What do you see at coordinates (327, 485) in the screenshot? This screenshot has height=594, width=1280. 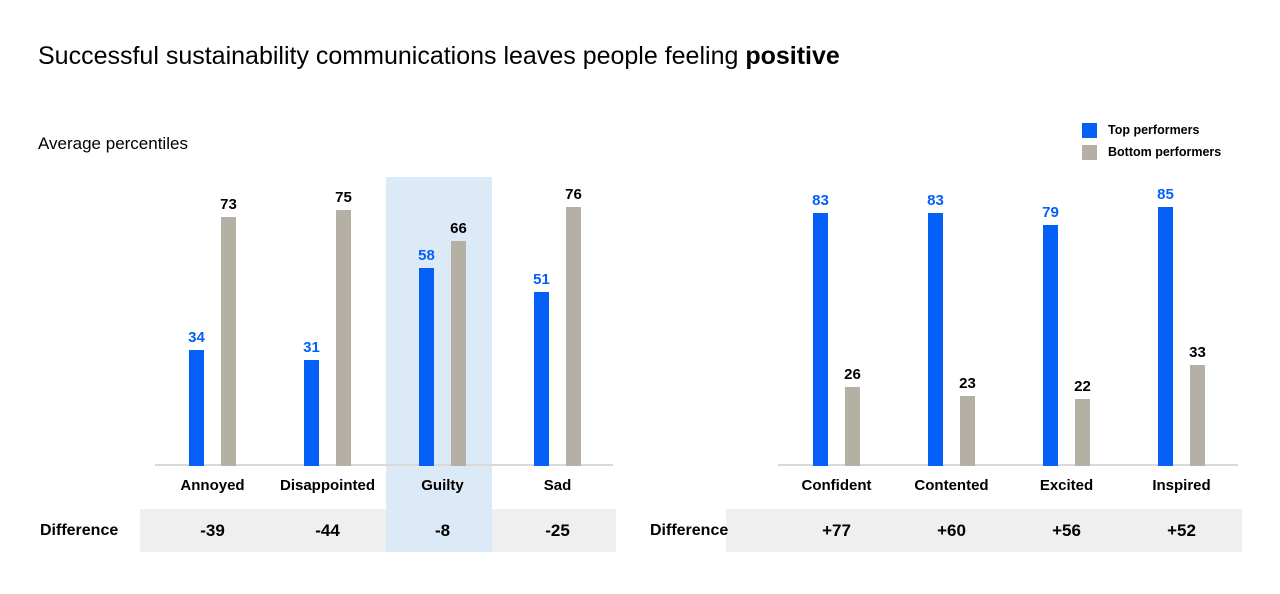 I see `category-label-disappointed: Disappointed` at bounding box center [327, 485].